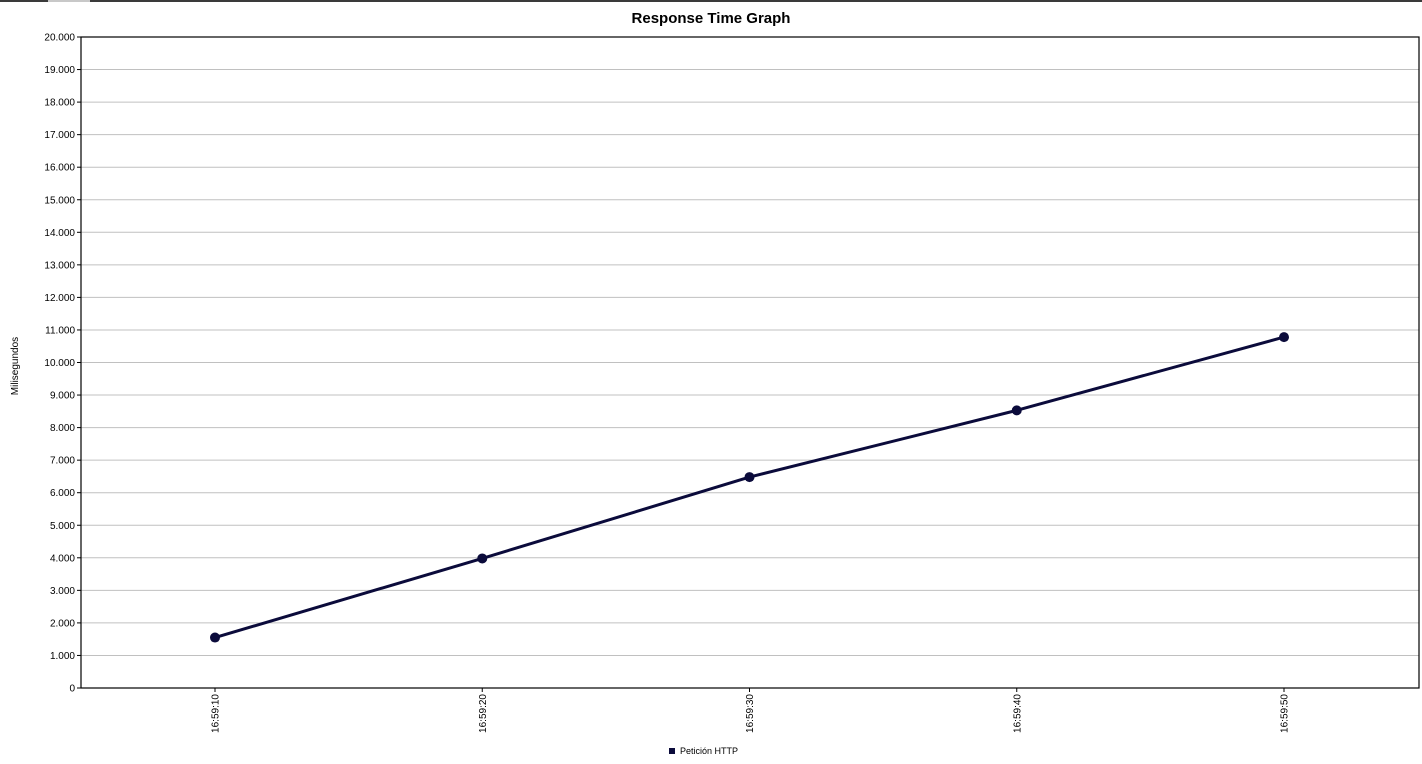 This screenshot has width=1422, height=764. What do you see at coordinates (62, 558) in the screenshot?
I see `y-tick-label: 4.000` at bounding box center [62, 558].